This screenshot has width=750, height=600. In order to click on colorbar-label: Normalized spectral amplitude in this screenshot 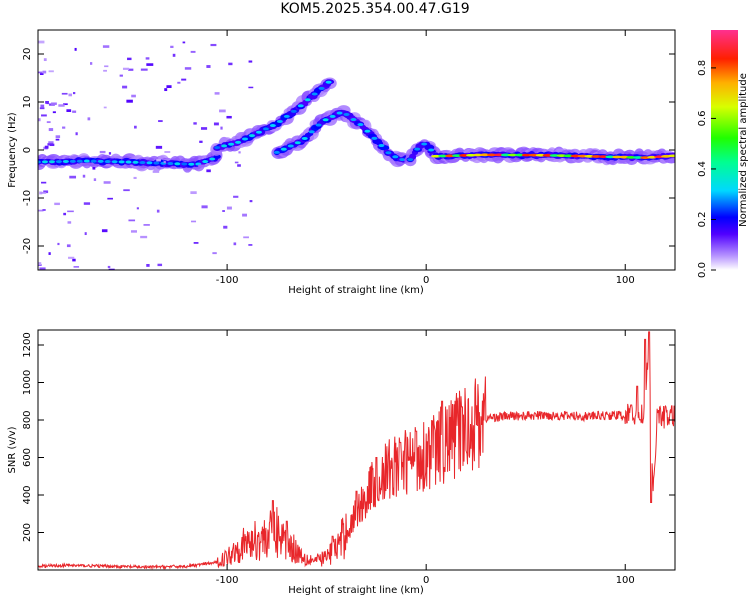, I will do `click(743, 150)`.